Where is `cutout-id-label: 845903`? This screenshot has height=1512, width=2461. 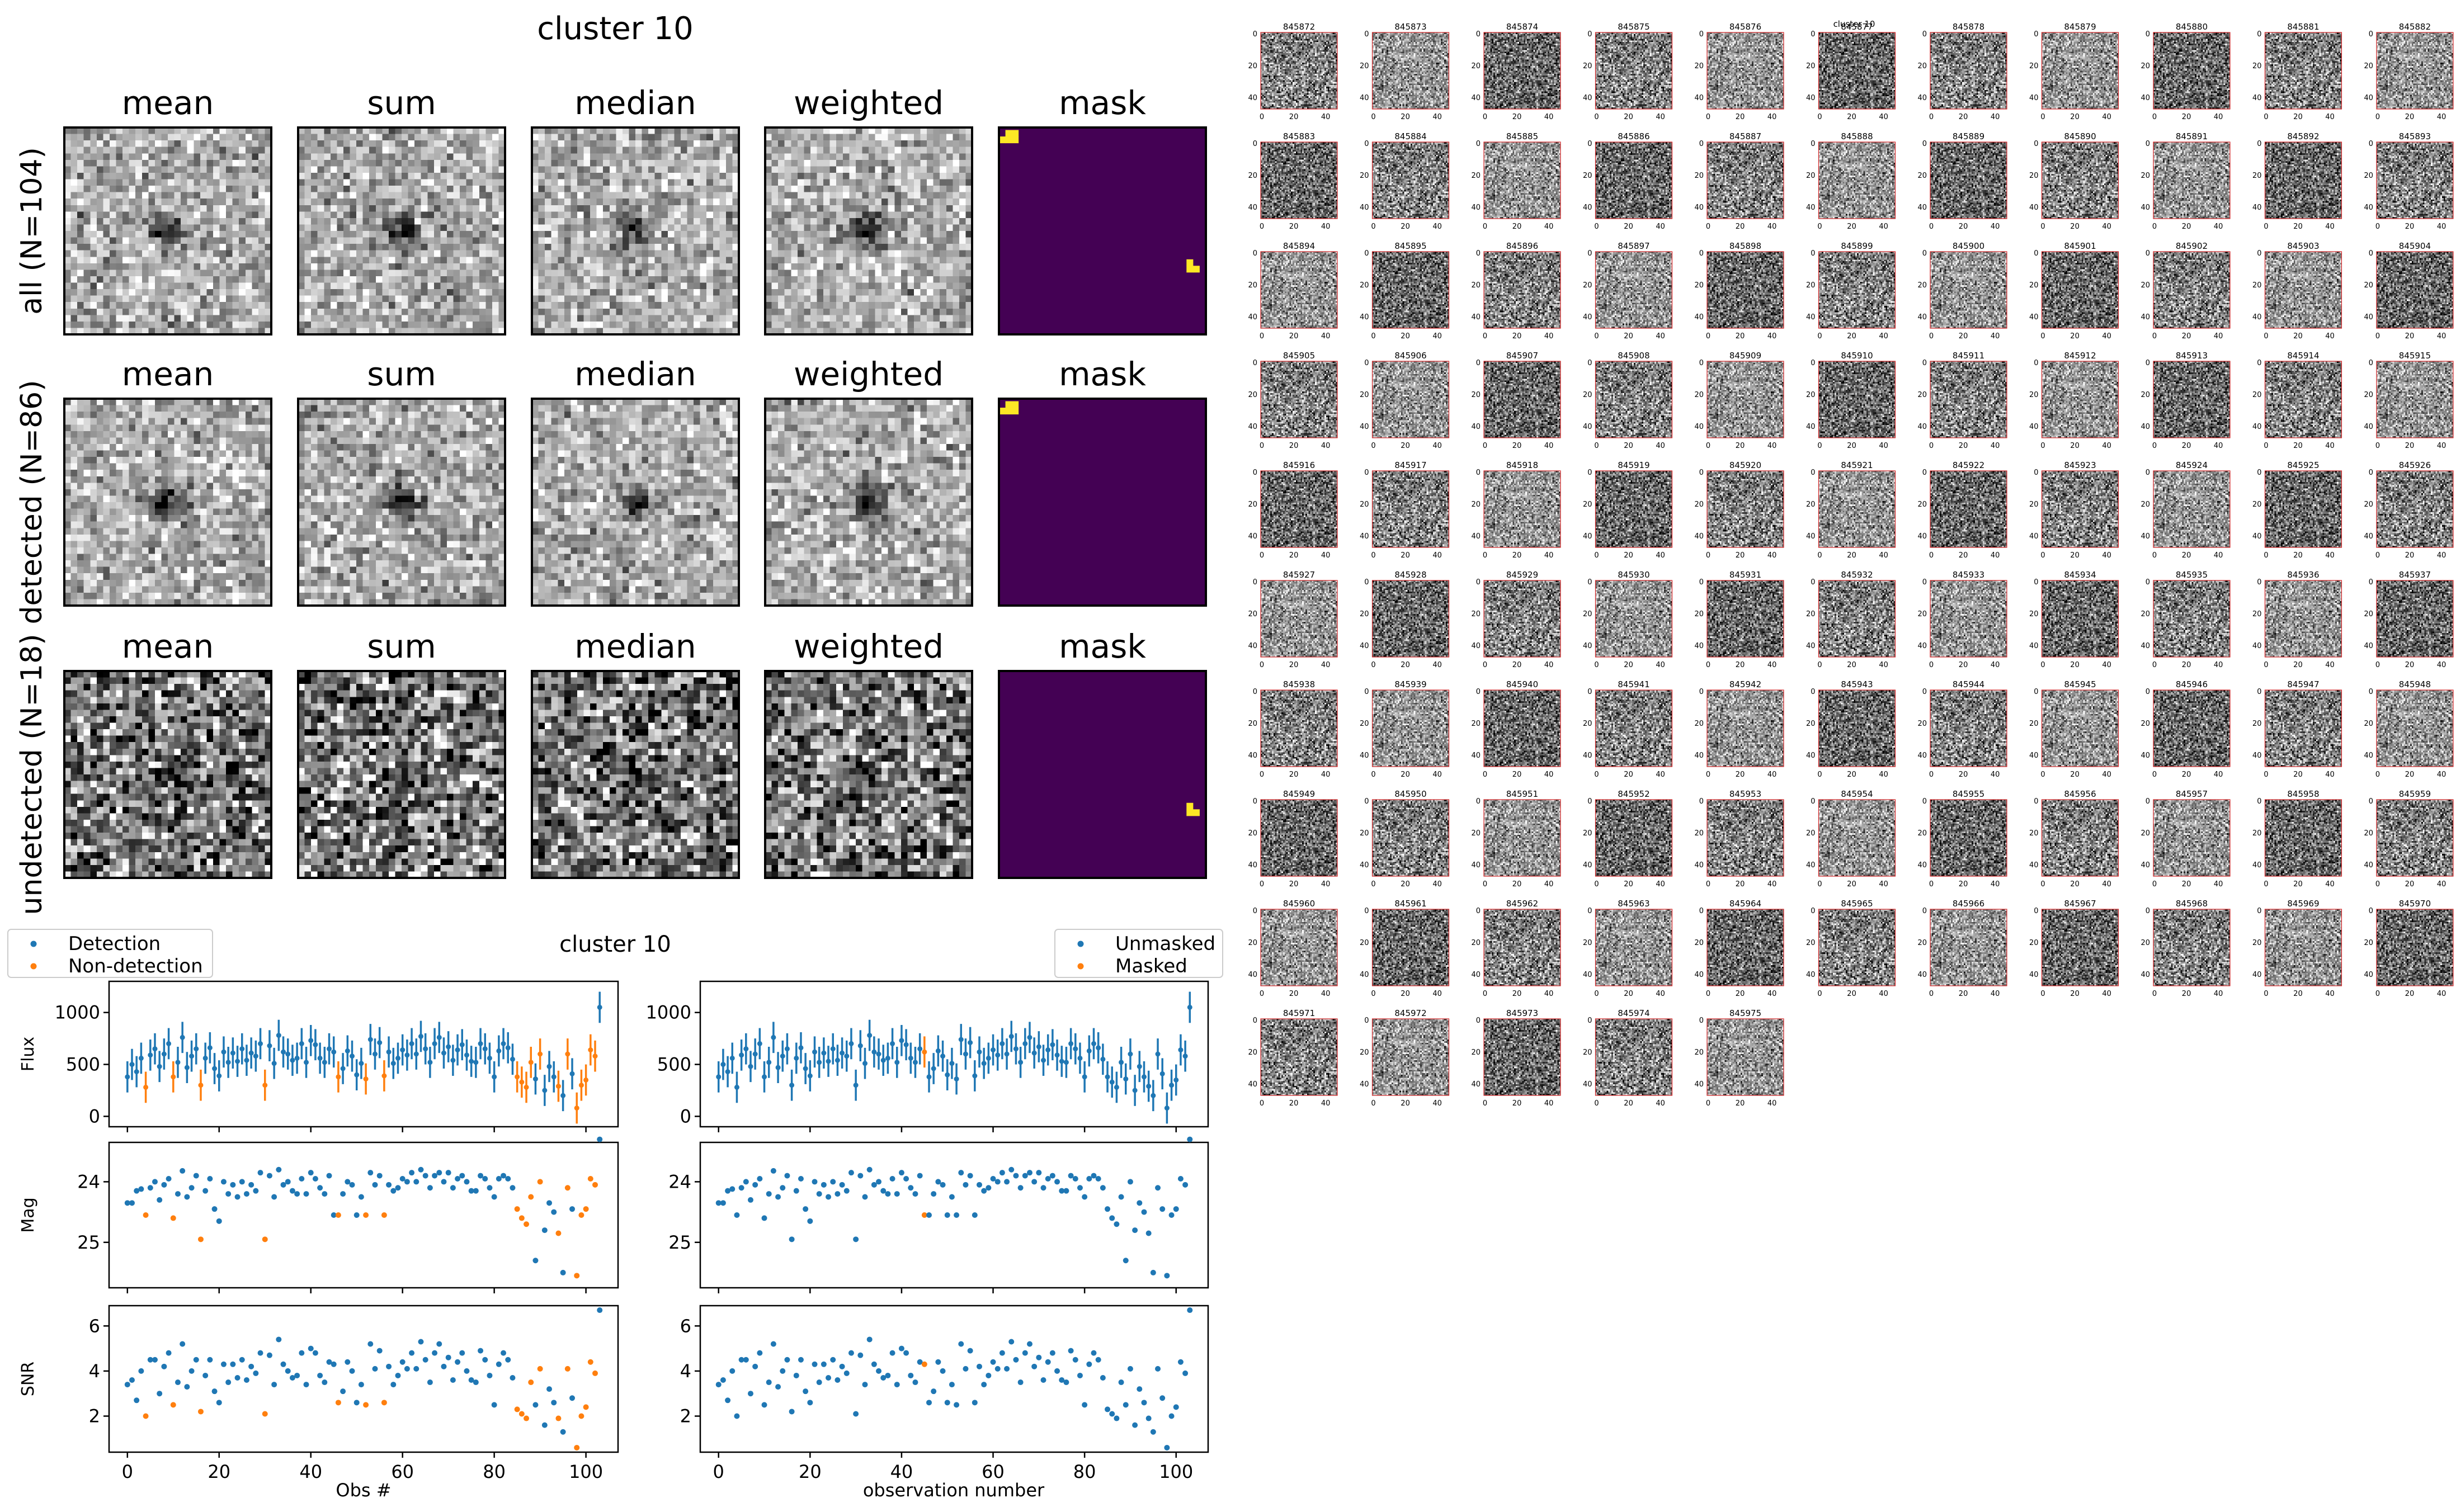
cutout-id-label: 845903 is located at coordinates (2303, 246).